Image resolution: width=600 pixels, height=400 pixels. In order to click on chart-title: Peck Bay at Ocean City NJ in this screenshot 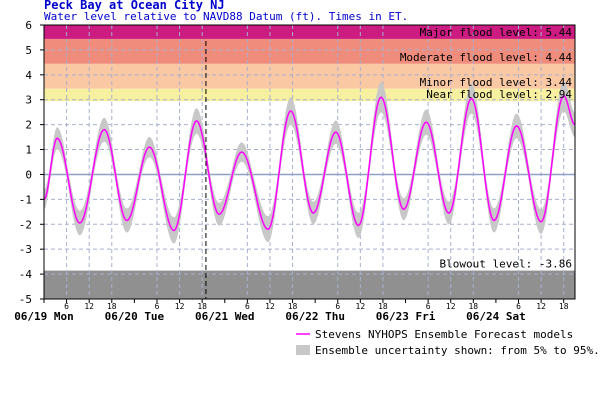, I will do `click(134, 6)`.